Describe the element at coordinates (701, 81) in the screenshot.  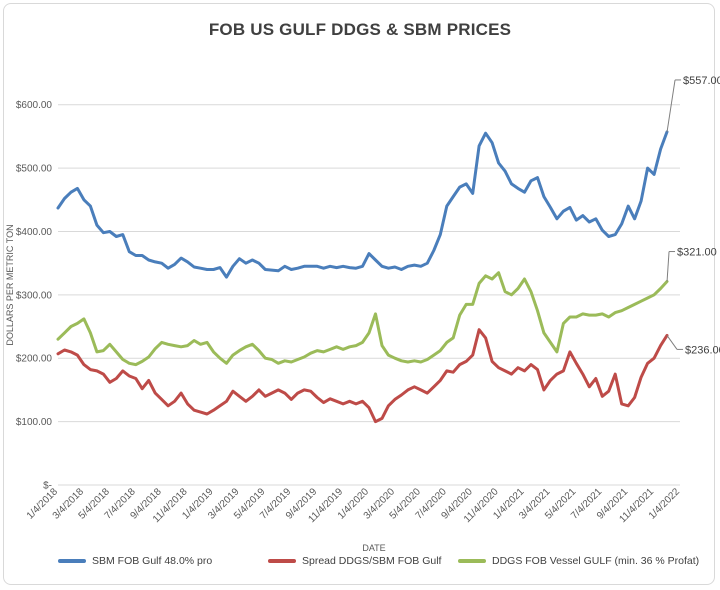
I see `annotation-sbm: $557.00` at that location.